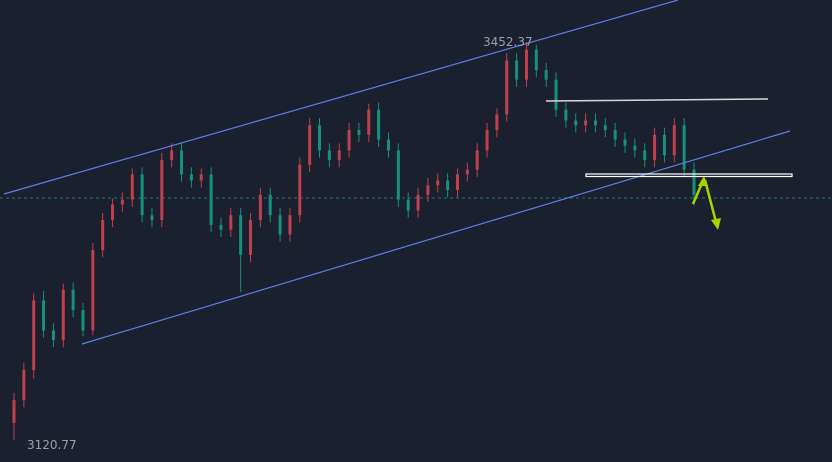  What do you see at coordinates (689, 175) in the screenshot?
I see `support-zone` at bounding box center [689, 175].